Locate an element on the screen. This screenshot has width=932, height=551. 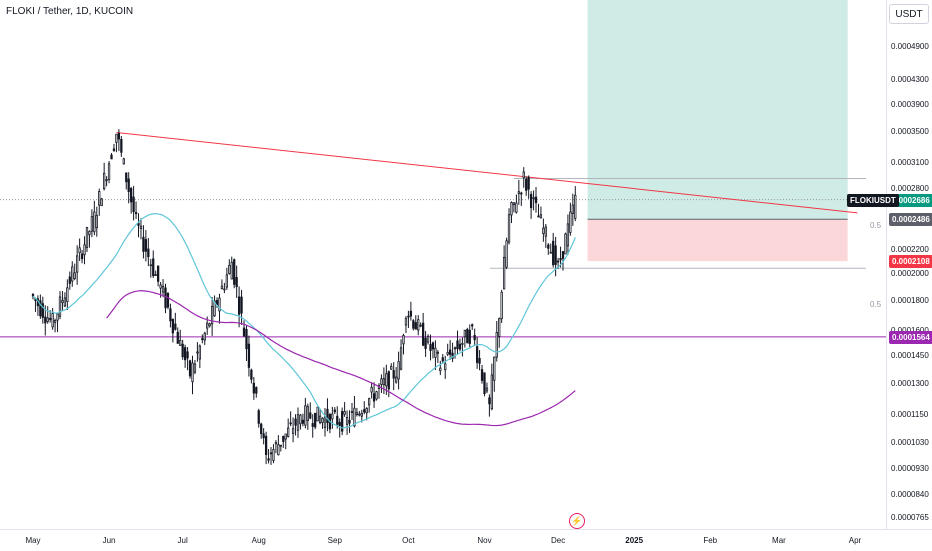
price-badge: 0.0002108 is located at coordinates (910, 262).